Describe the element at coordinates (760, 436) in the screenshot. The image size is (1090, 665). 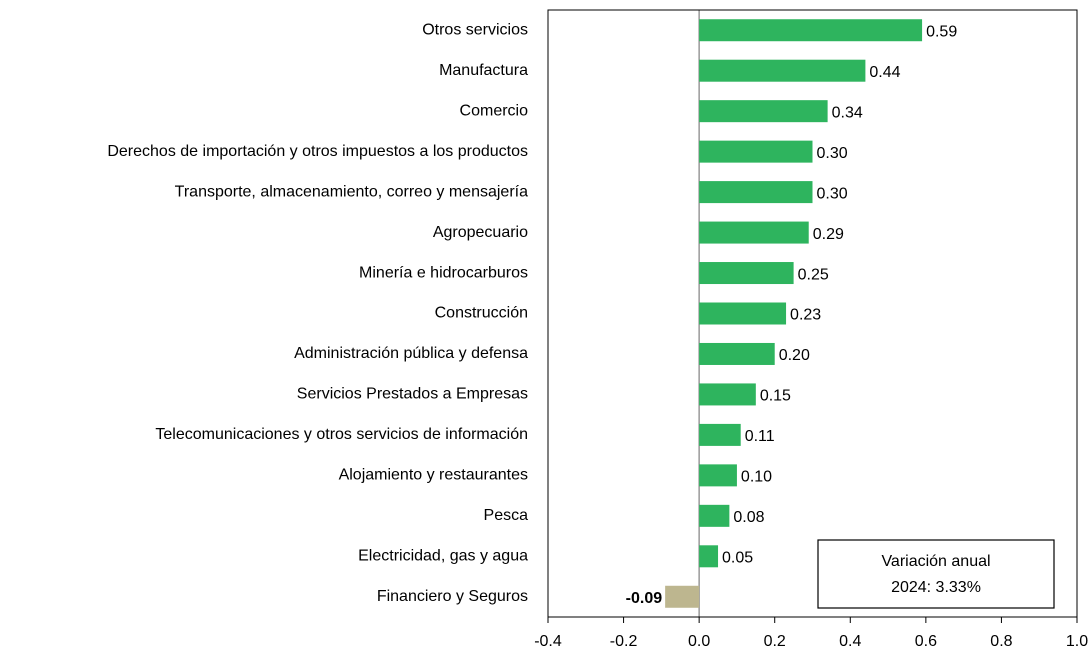
I see `value-label: 0.11` at that location.